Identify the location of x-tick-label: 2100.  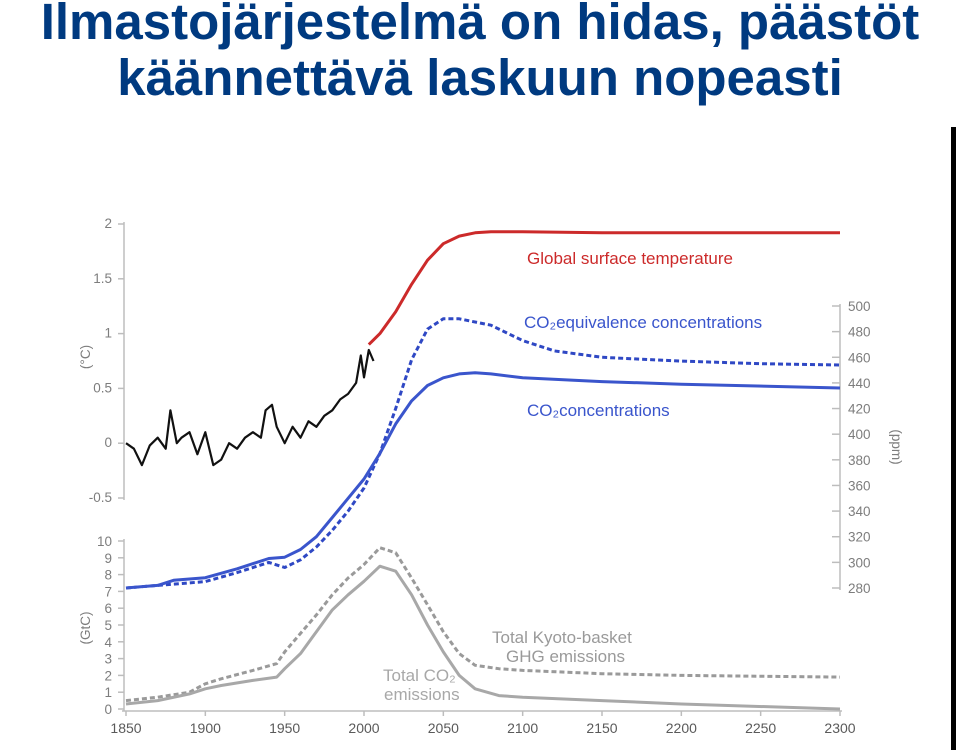
(522, 728).